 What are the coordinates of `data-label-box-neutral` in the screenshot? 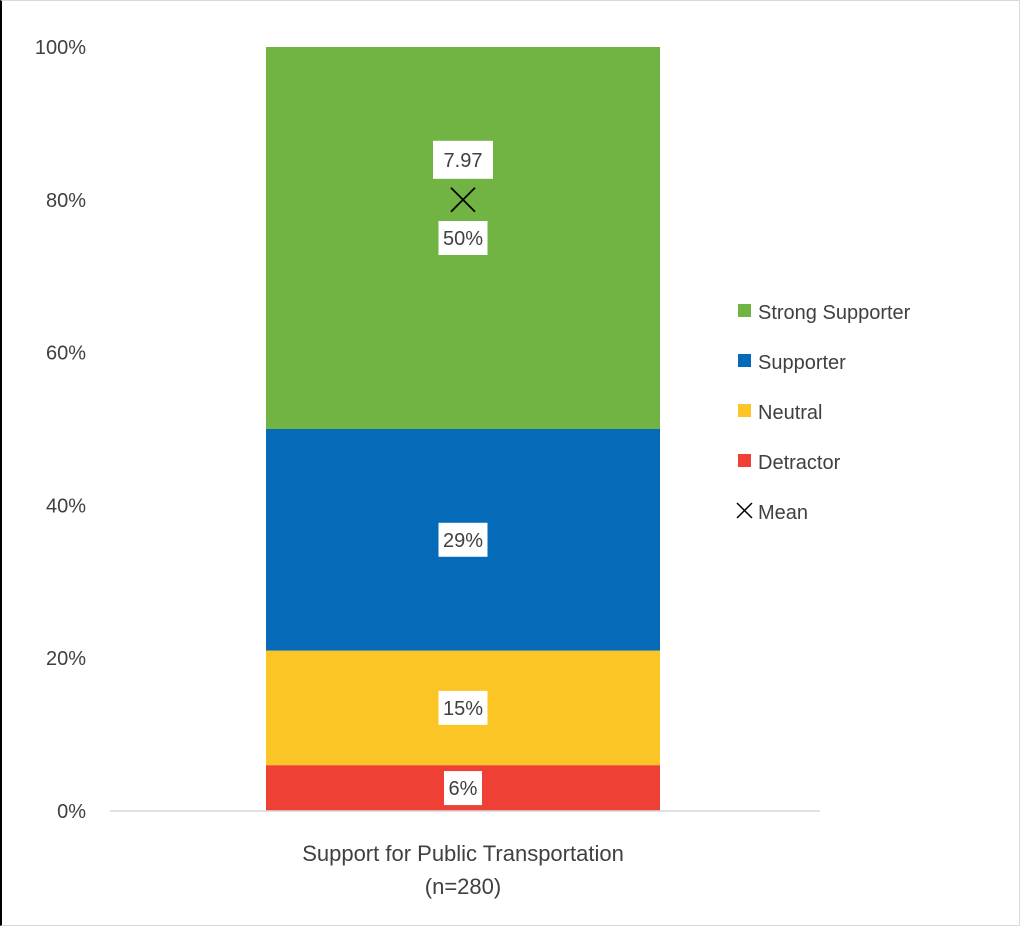 It's located at (463, 707).